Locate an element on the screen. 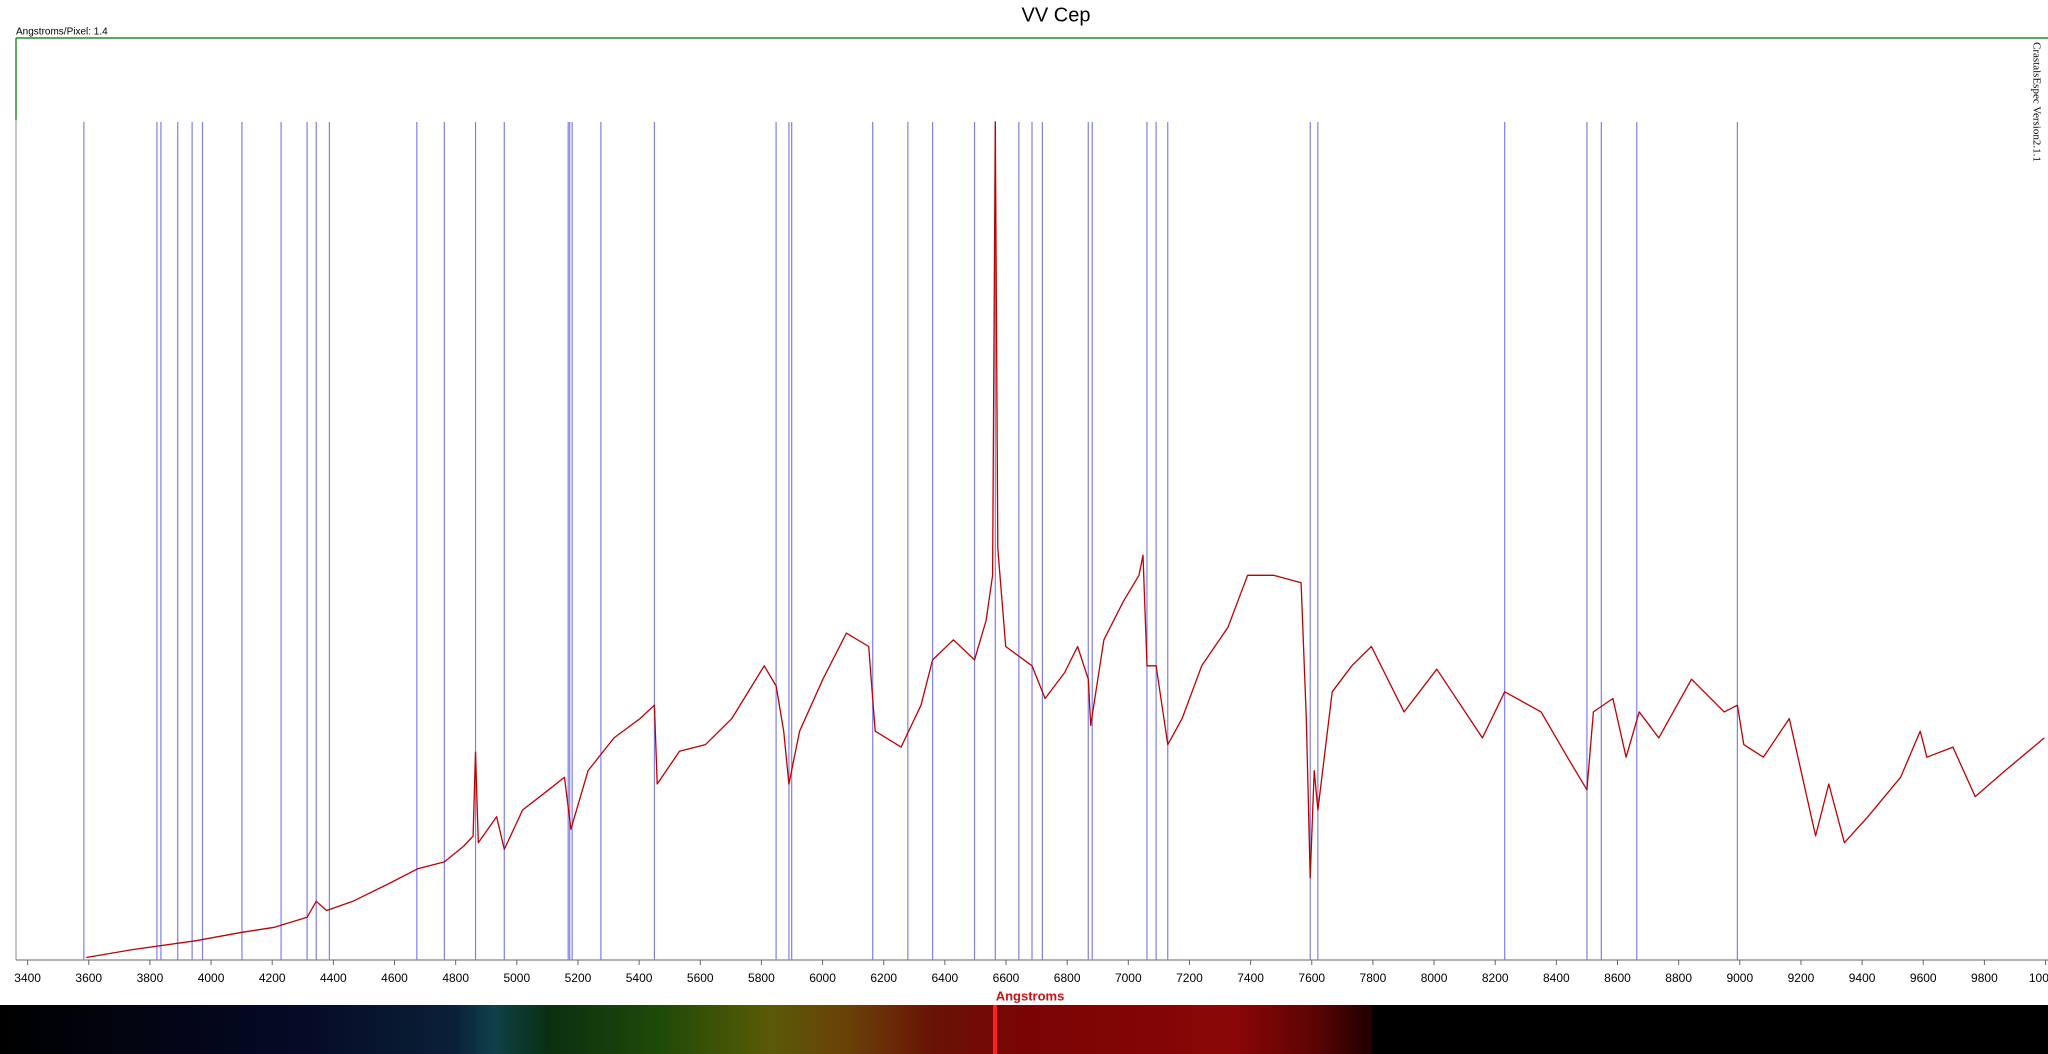  x-tick-label: 8800 is located at coordinates (1678, 978).